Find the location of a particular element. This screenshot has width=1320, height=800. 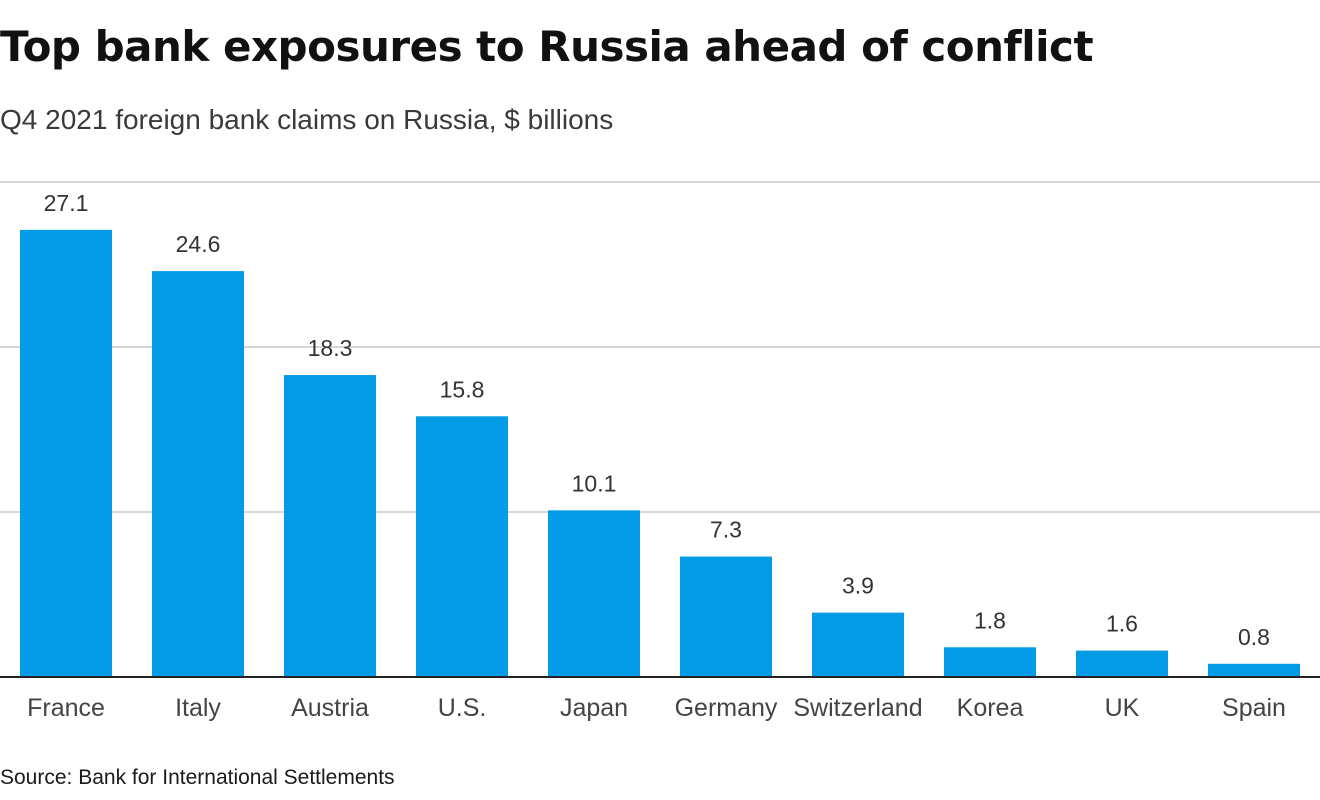

category-label: Spain is located at coordinates (1254, 708).